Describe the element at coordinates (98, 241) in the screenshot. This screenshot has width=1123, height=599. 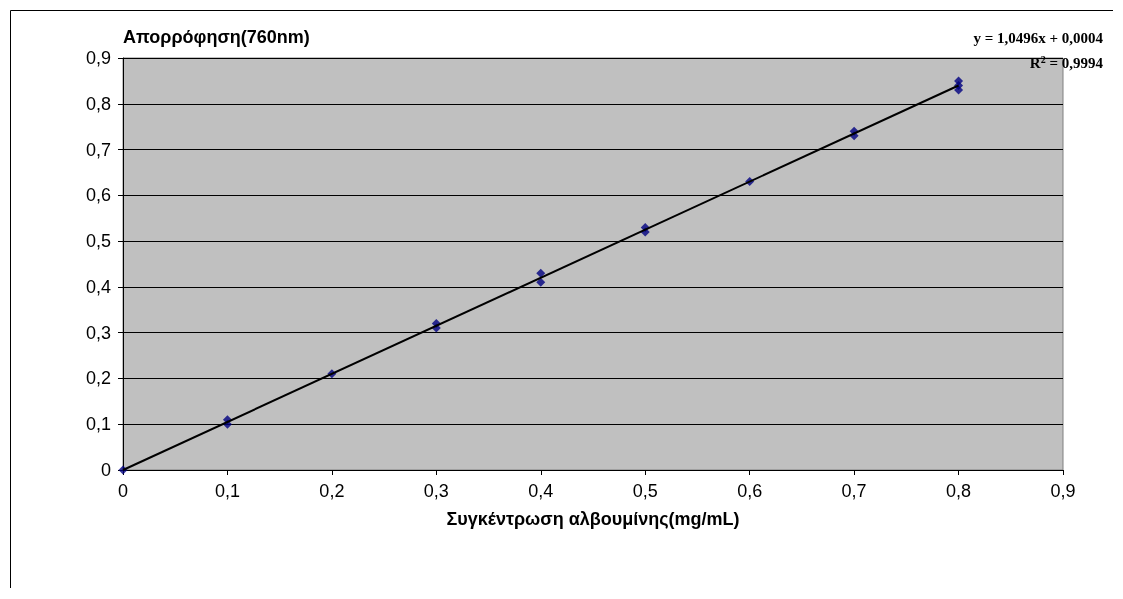
I see `y-tick-label: 0,5` at that location.